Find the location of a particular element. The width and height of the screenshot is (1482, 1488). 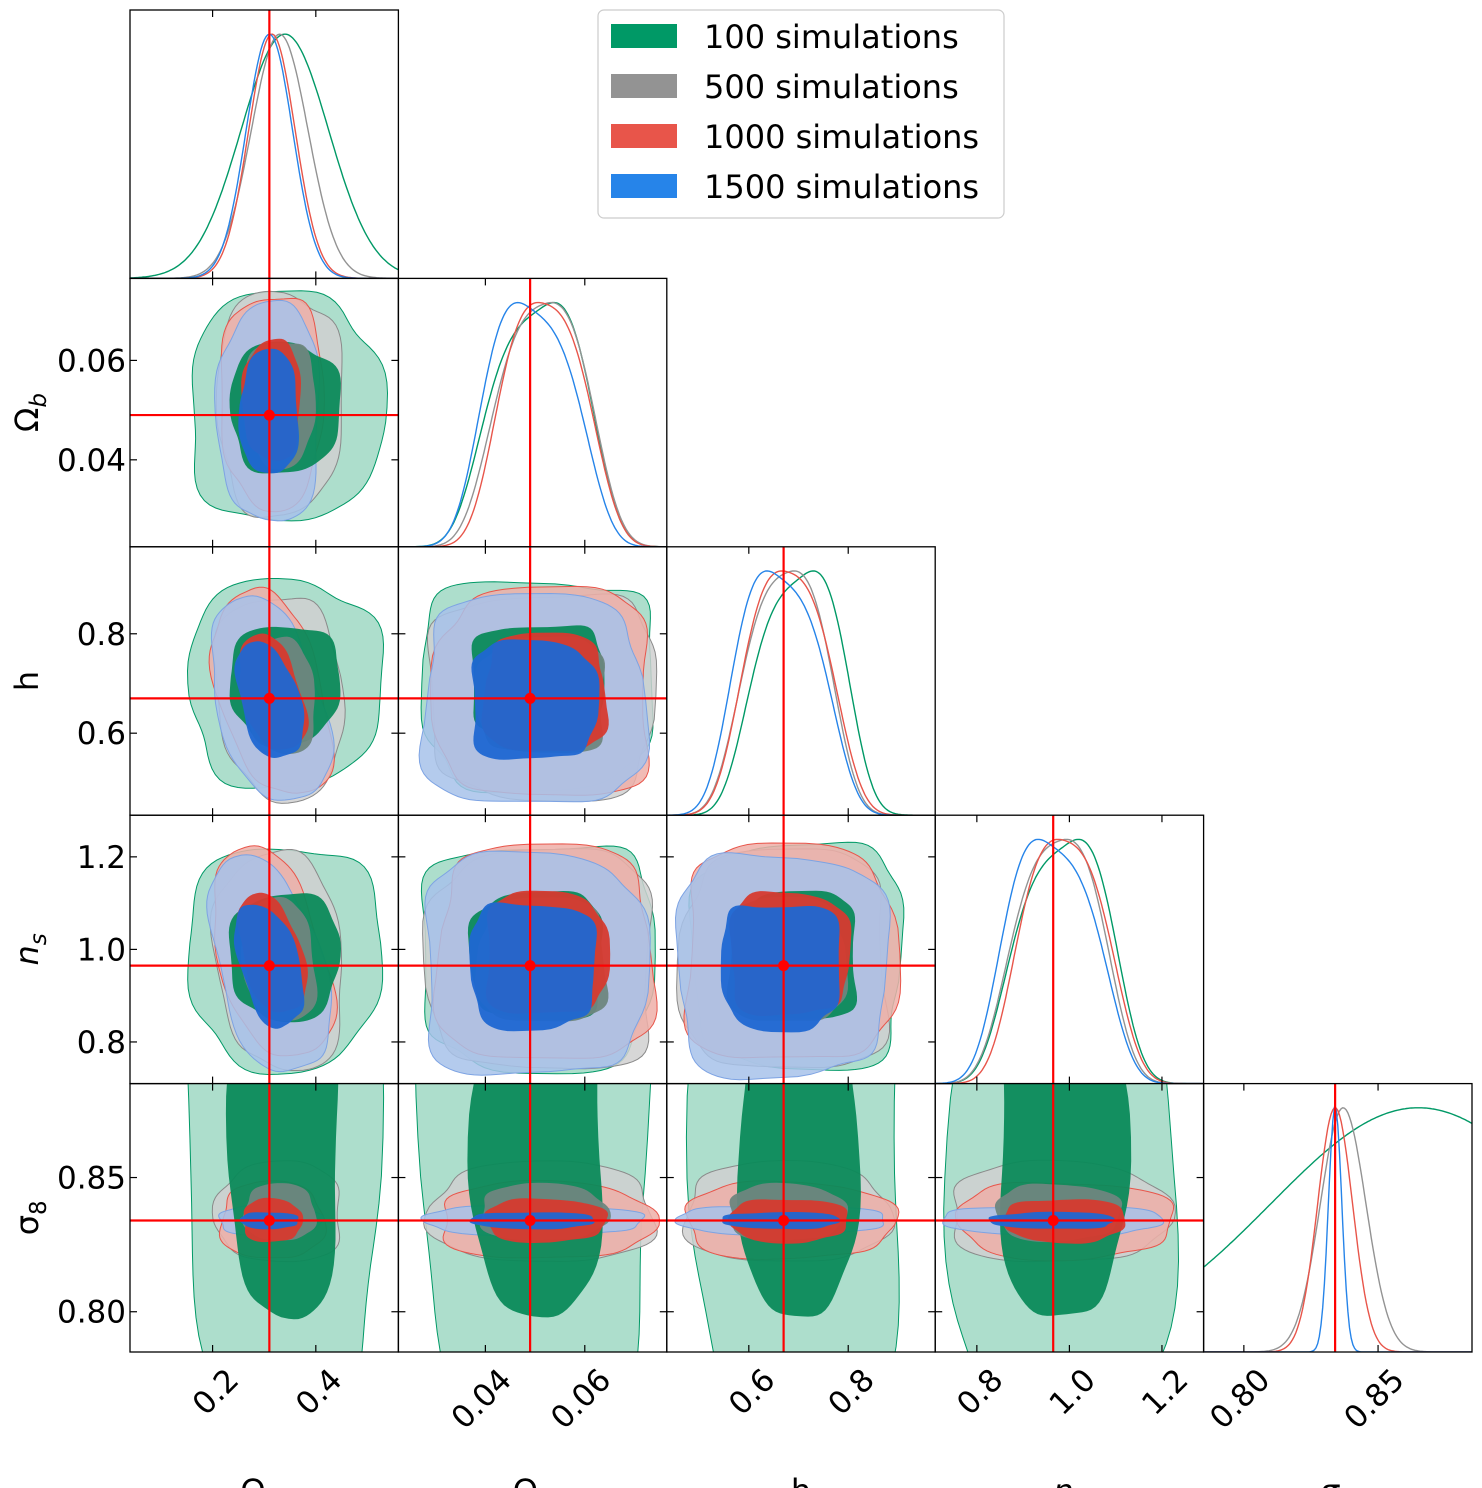

y-tick-label-ob: 0.06 is located at coordinates (91, 361).